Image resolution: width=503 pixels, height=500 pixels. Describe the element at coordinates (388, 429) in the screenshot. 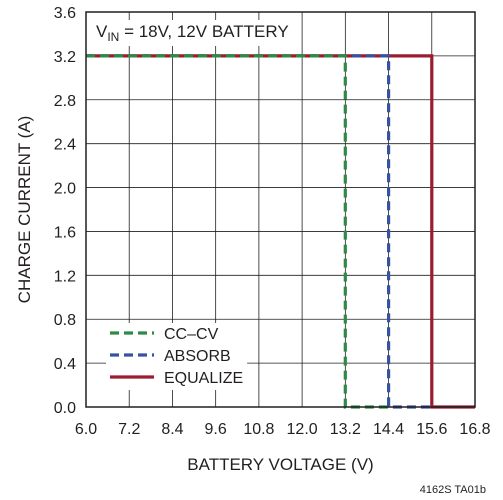

I see `x-tick-label: 14.4` at that location.